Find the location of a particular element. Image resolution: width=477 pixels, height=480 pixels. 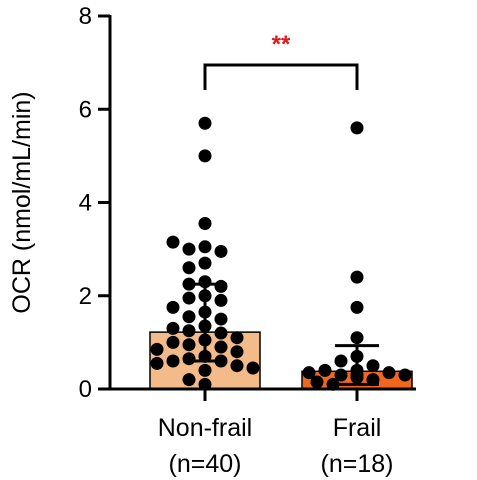

y-ticks-layer: 0 2 4 6 8 is located at coordinates (94, 203).